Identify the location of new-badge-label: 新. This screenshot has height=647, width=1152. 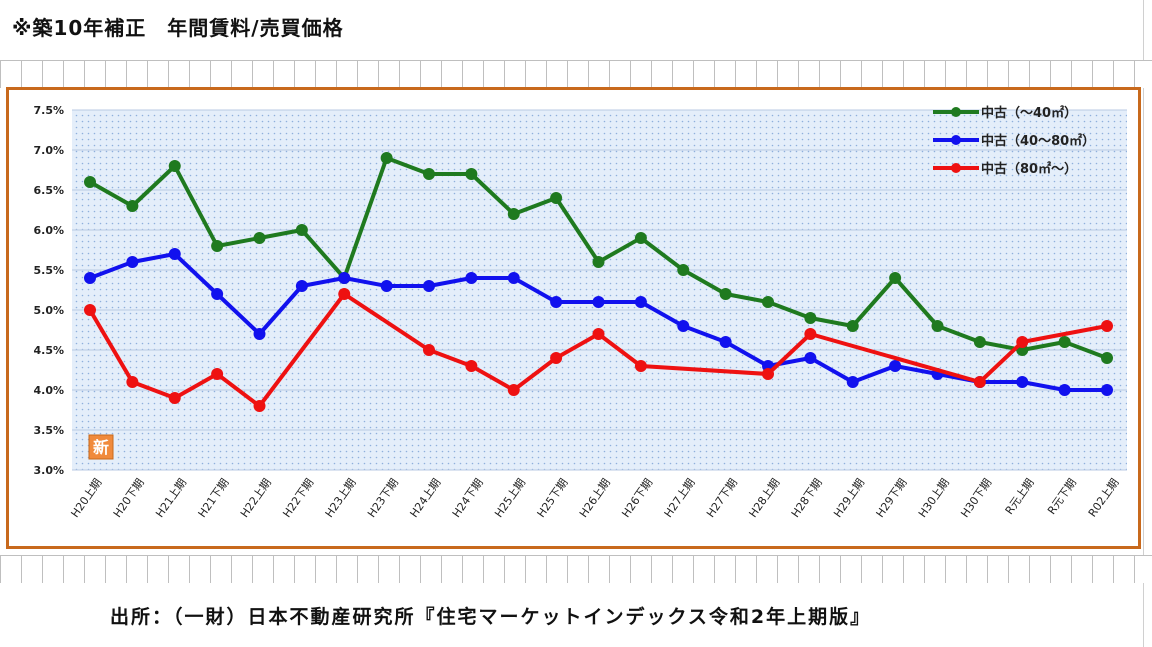
(101, 447).